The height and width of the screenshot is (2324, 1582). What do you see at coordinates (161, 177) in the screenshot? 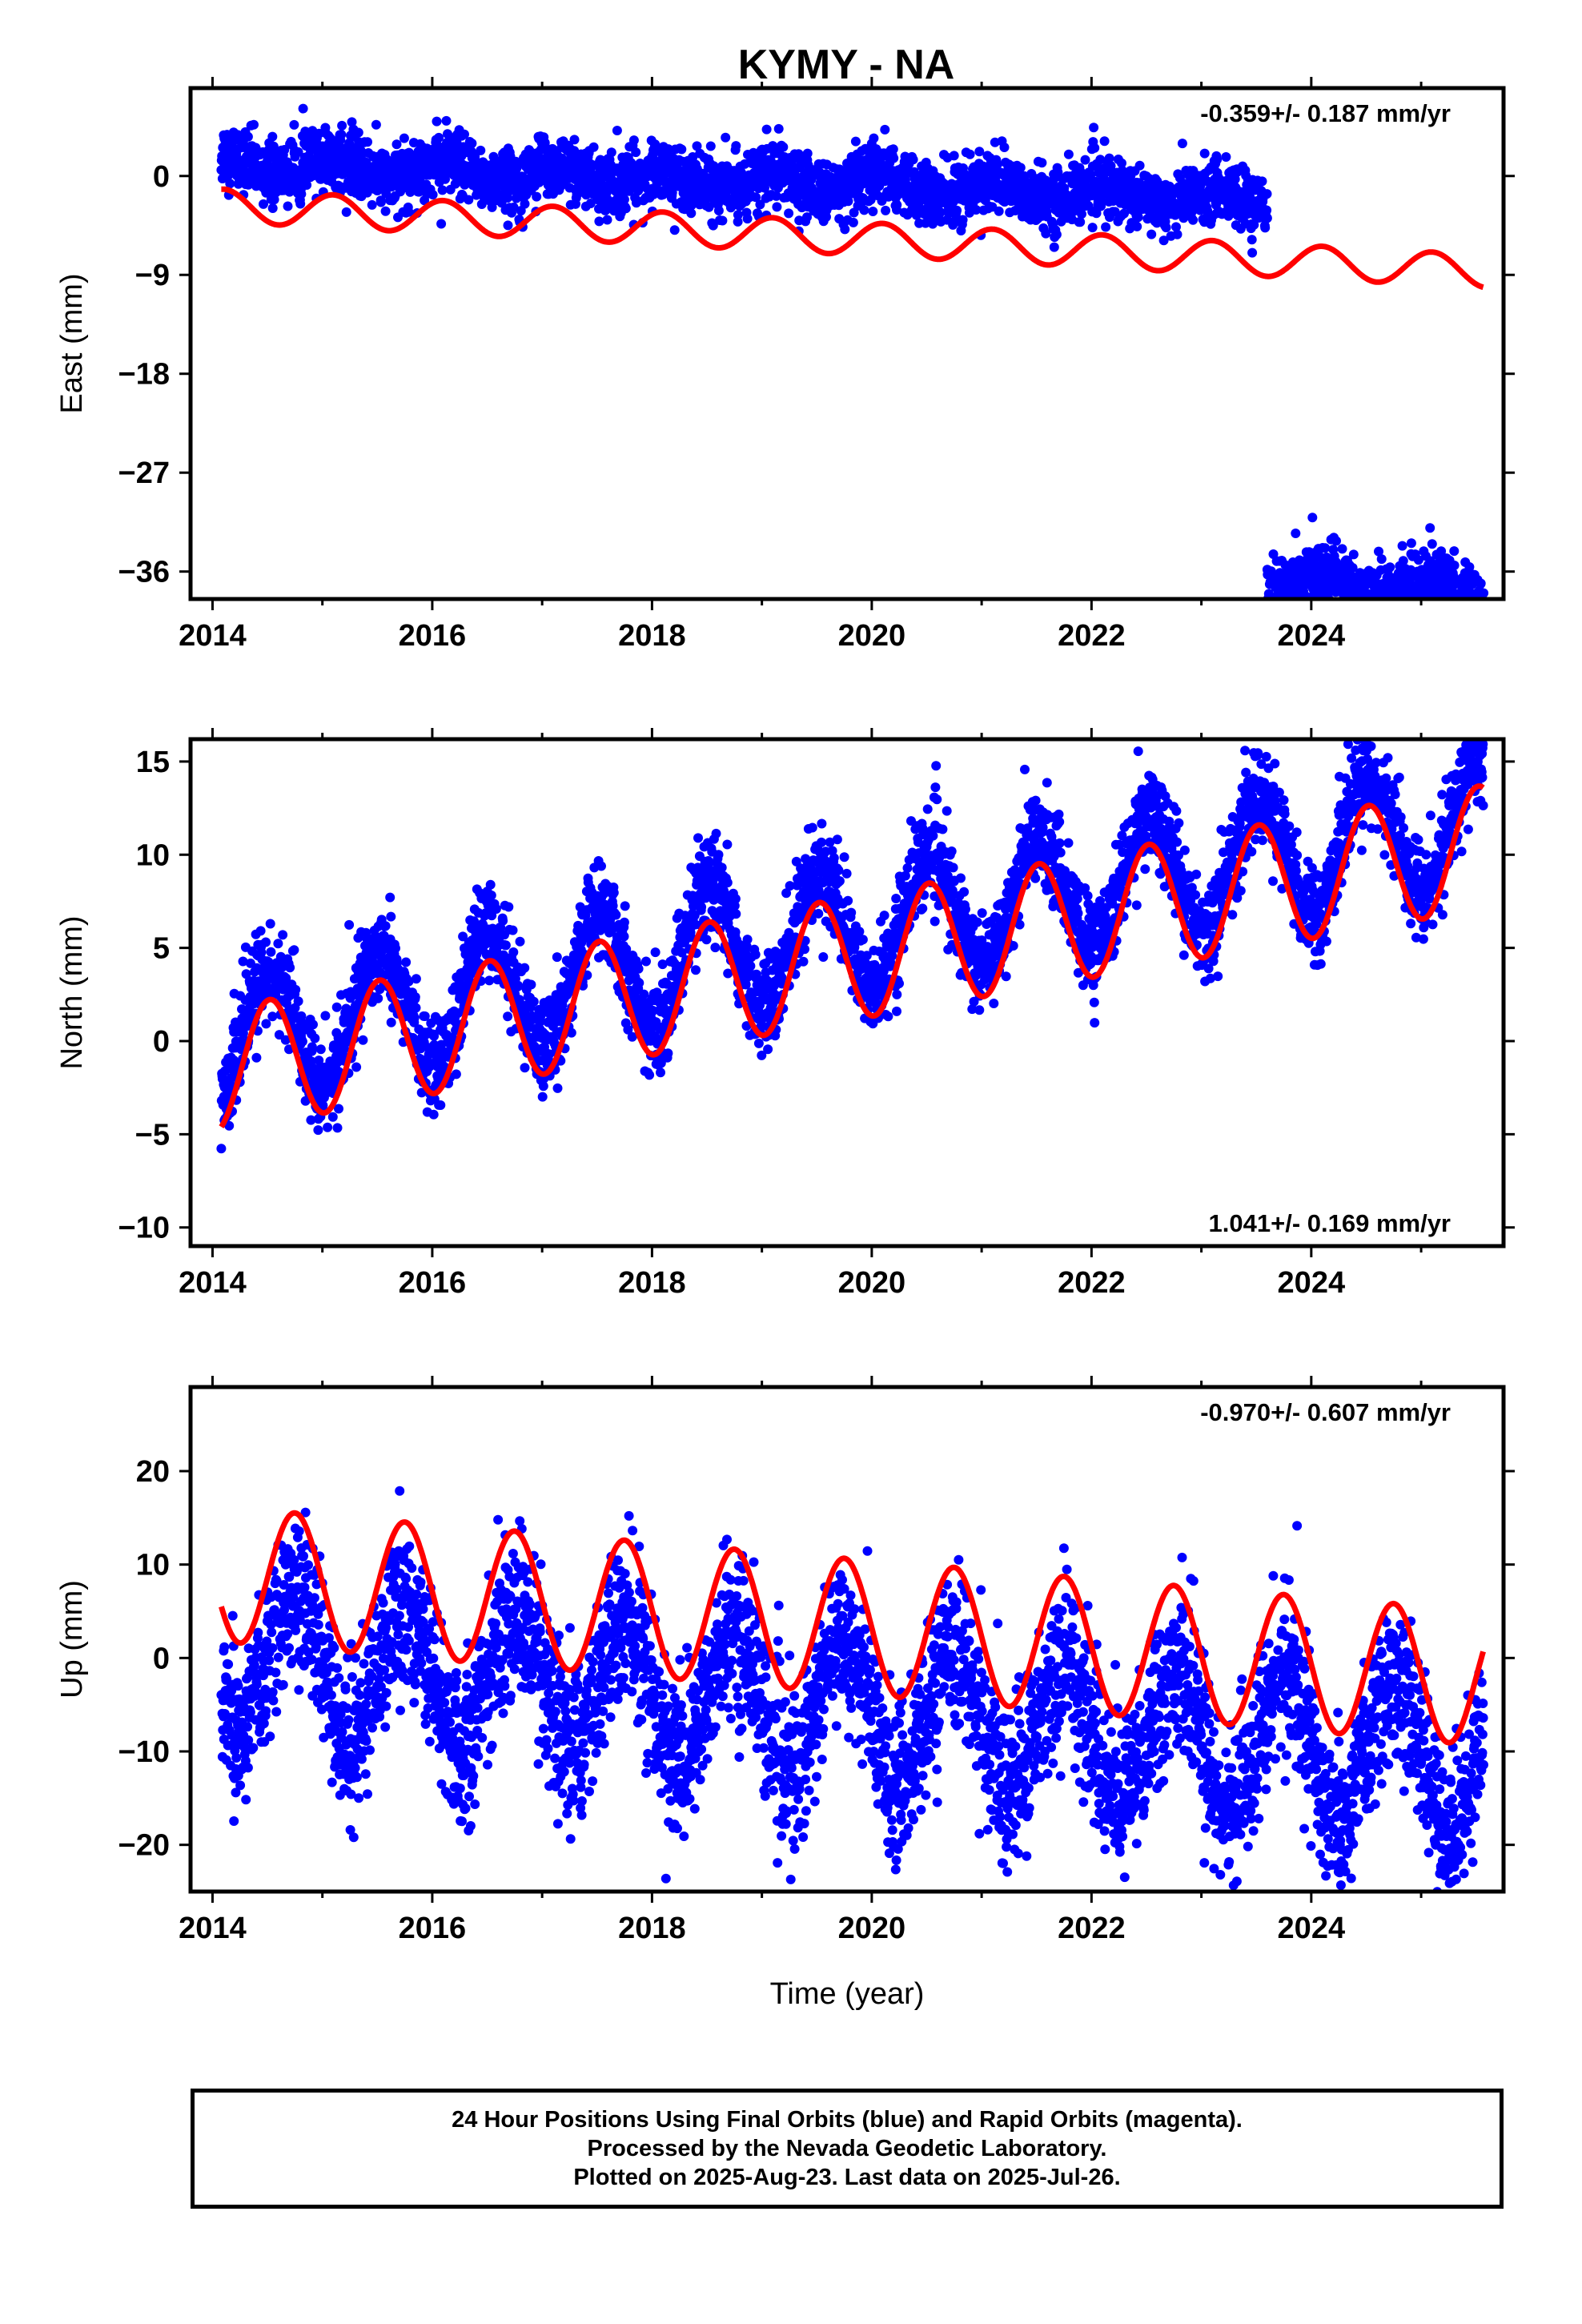
I see `east-ytick-label: 0` at bounding box center [161, 177].